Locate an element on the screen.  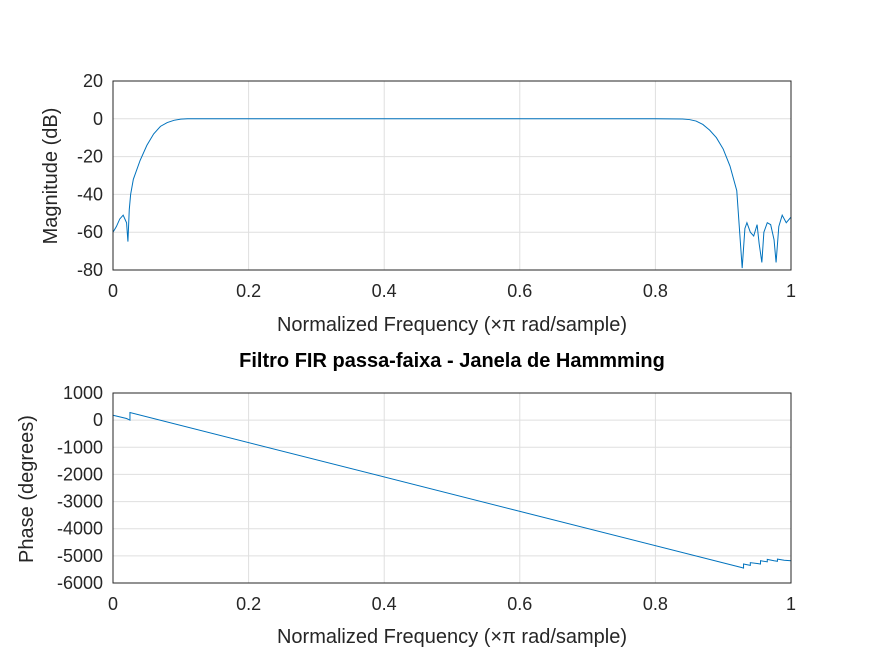
magnitude-y-tick-label: -80 is located at coordinates (90, 270).